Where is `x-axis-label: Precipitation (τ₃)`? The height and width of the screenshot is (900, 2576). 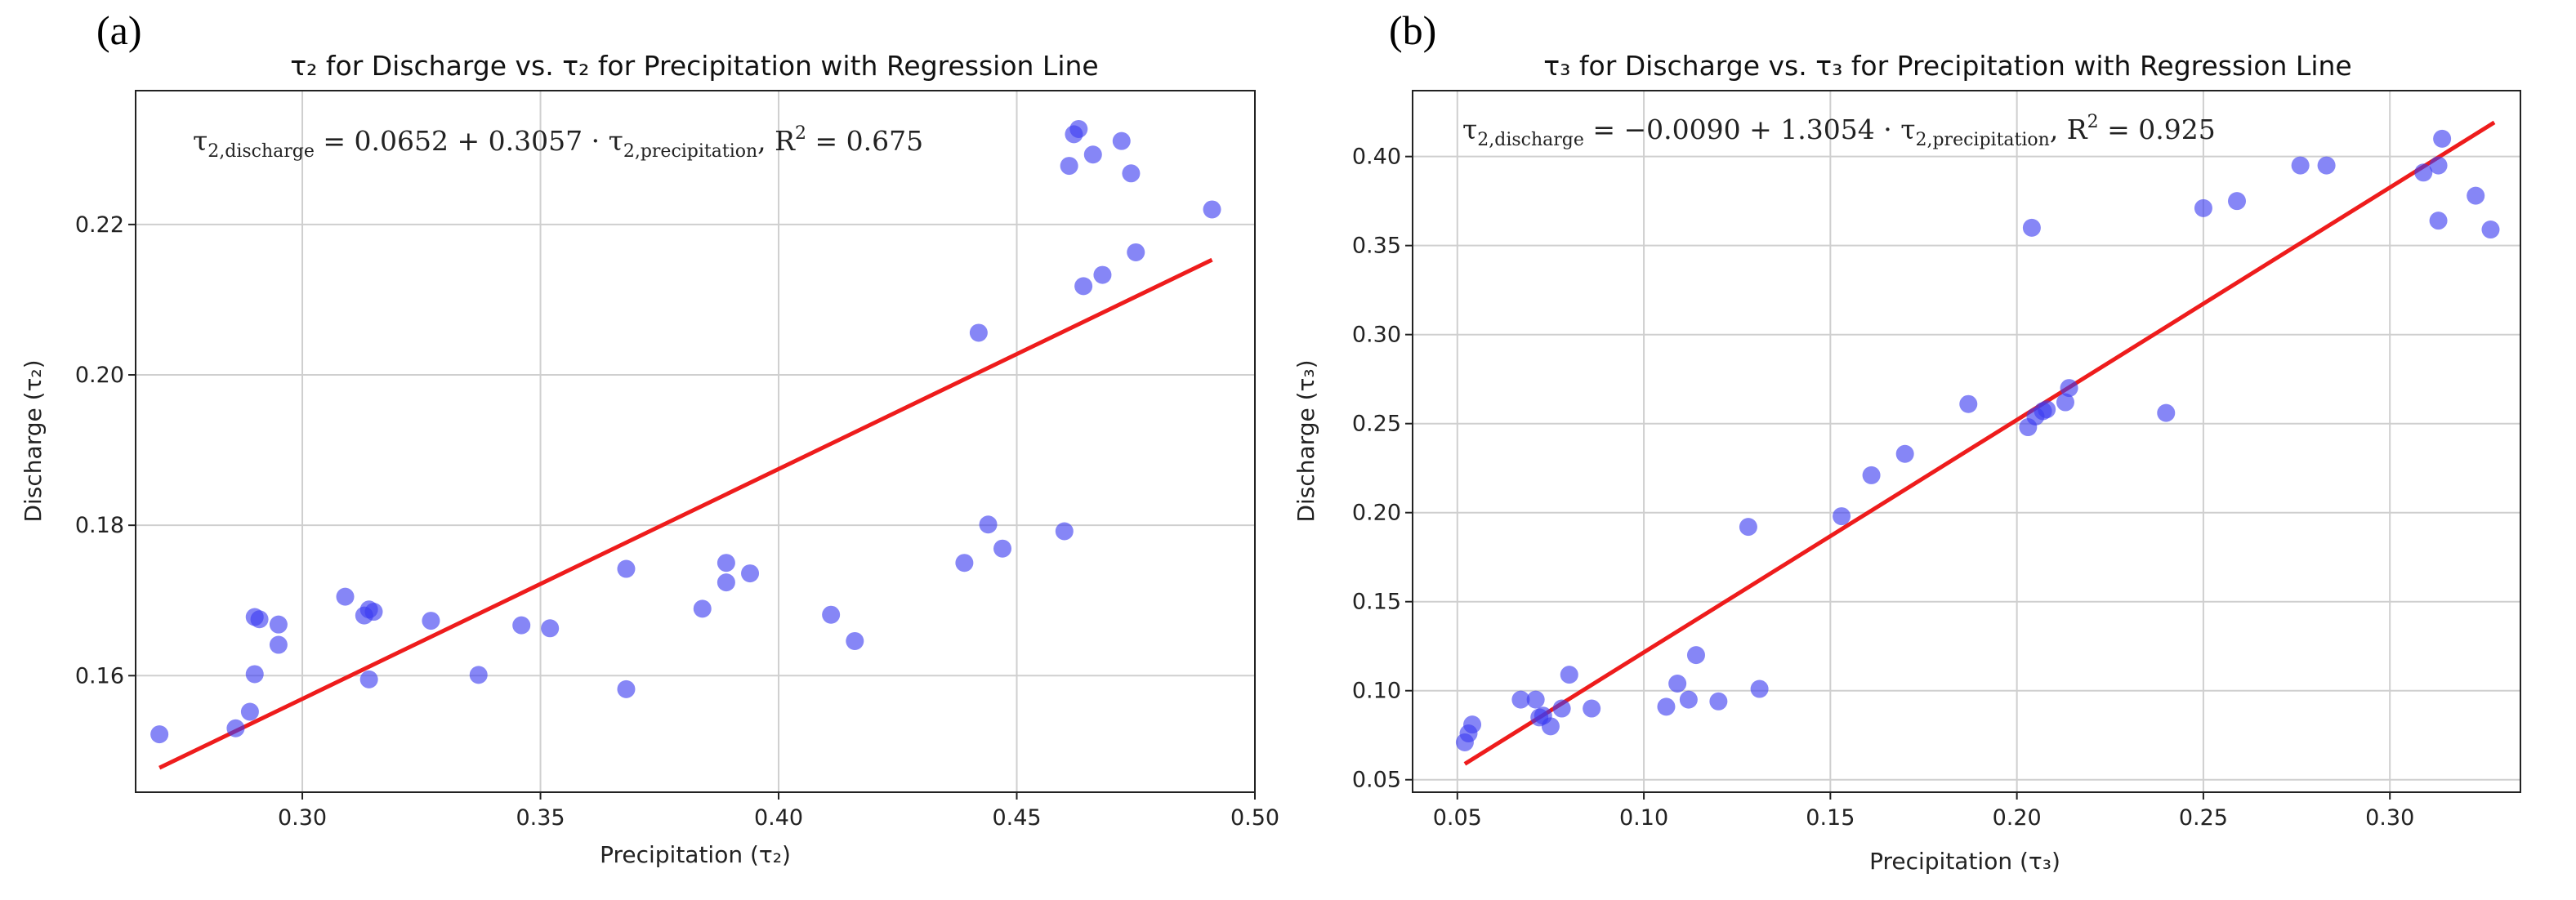 x-axis-label: Precipitation (τ₃) is located at coordinates (1965, 862).